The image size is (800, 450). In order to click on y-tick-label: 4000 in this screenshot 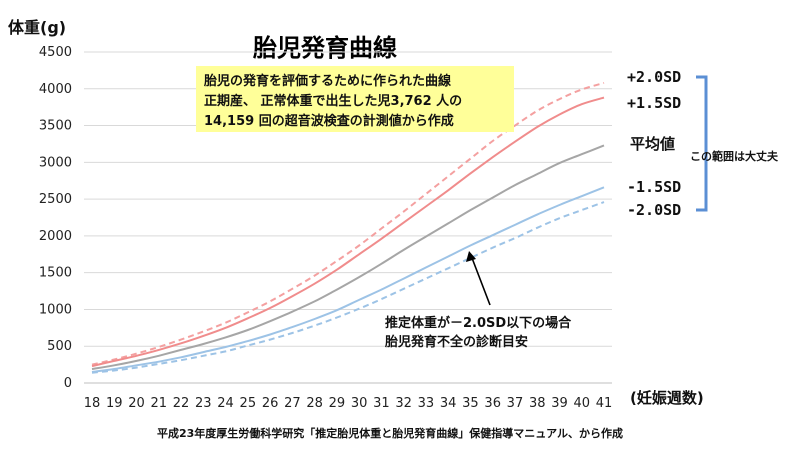, I will do `click(55, 89)`.